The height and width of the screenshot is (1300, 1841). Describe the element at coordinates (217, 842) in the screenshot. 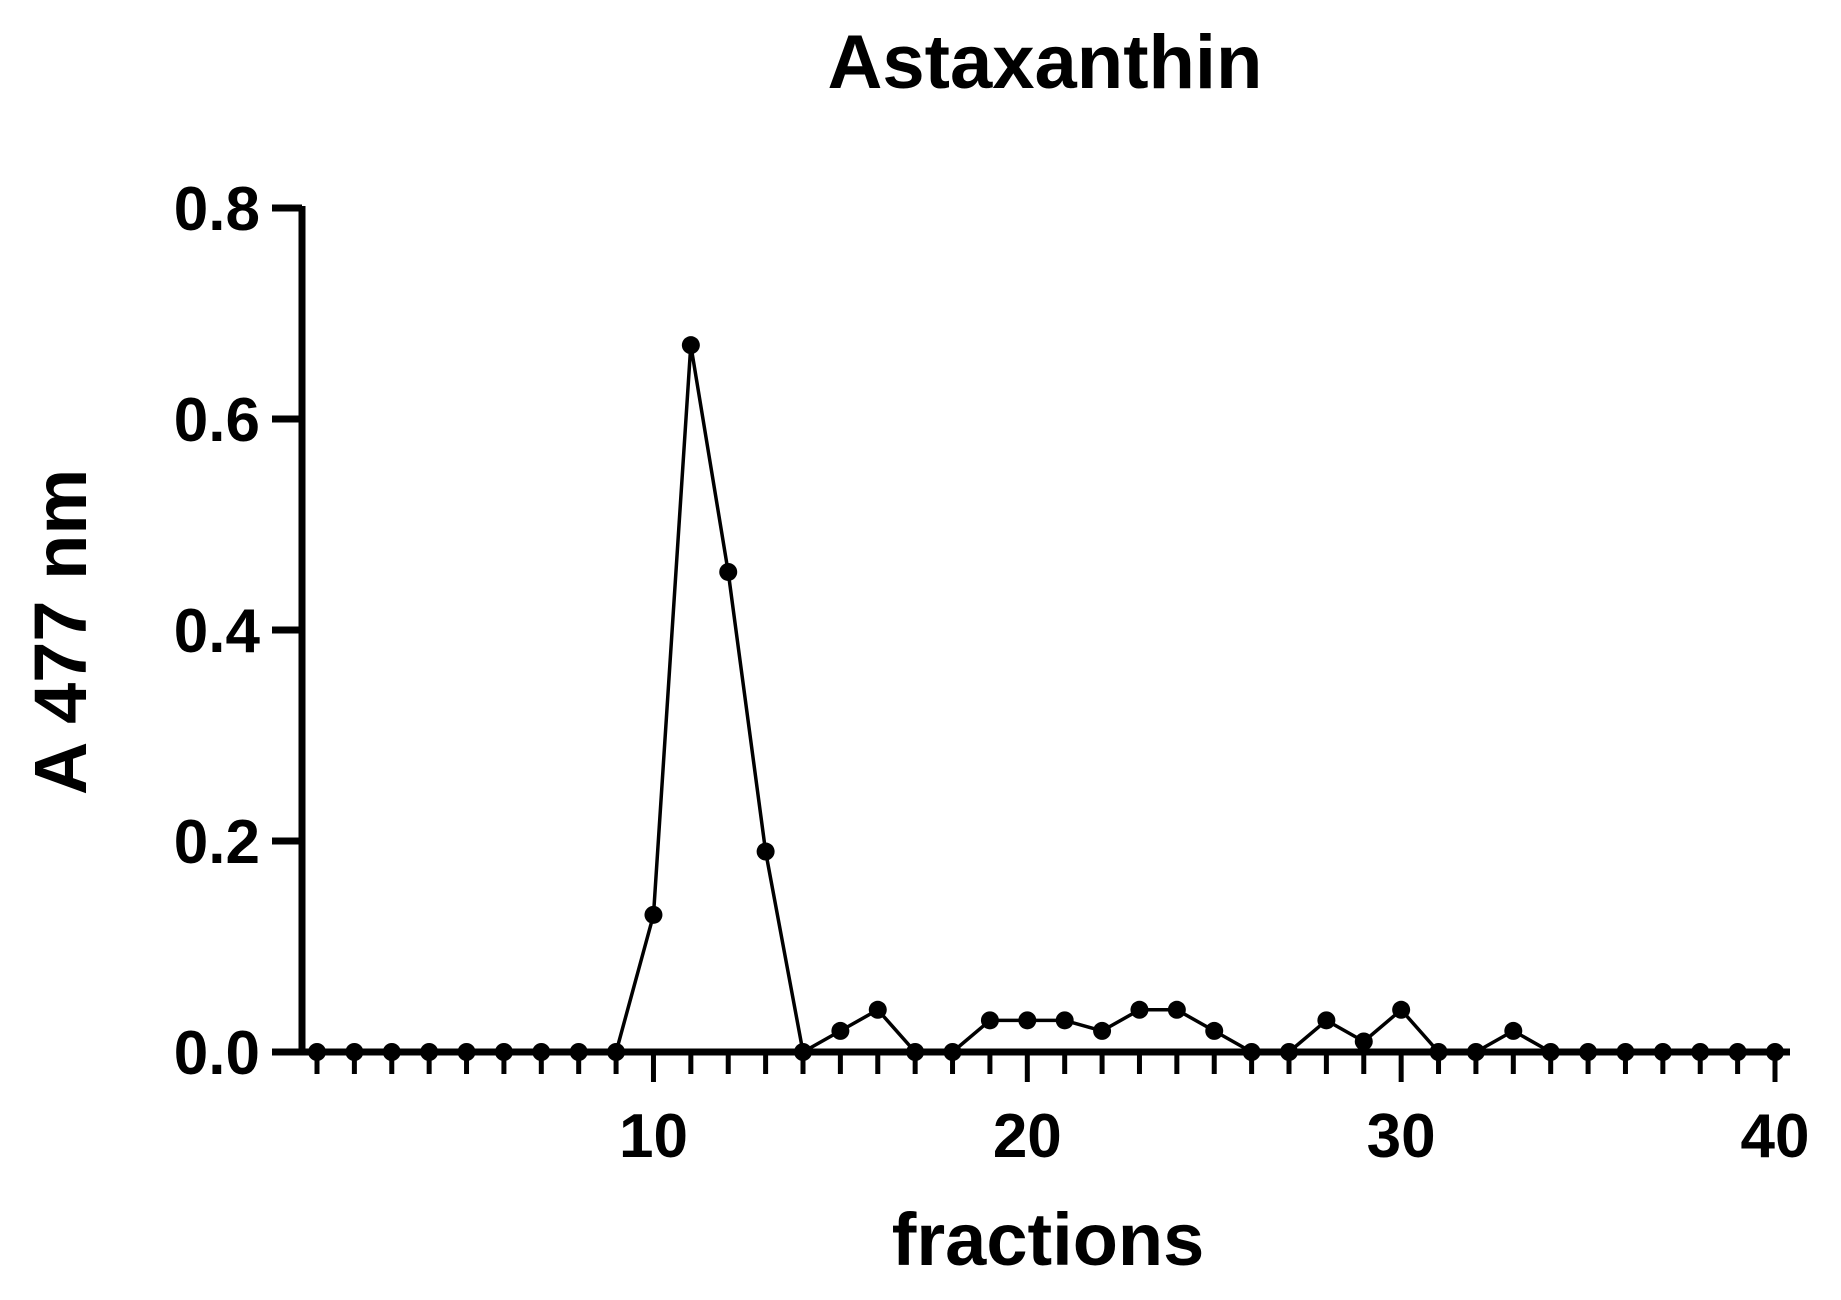

I see `y-tick-label: 0.2` at that location.